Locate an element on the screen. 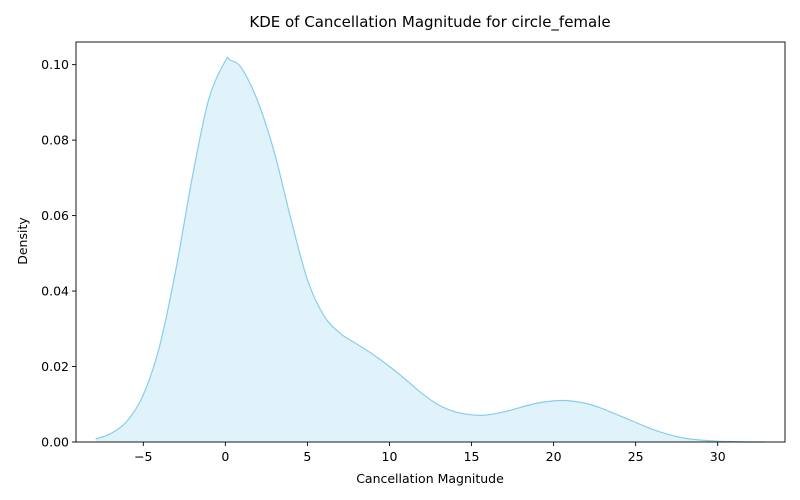 This screenshot has height=500, width=800. x-tick-label: 10 is located at coordinates (390, 456).